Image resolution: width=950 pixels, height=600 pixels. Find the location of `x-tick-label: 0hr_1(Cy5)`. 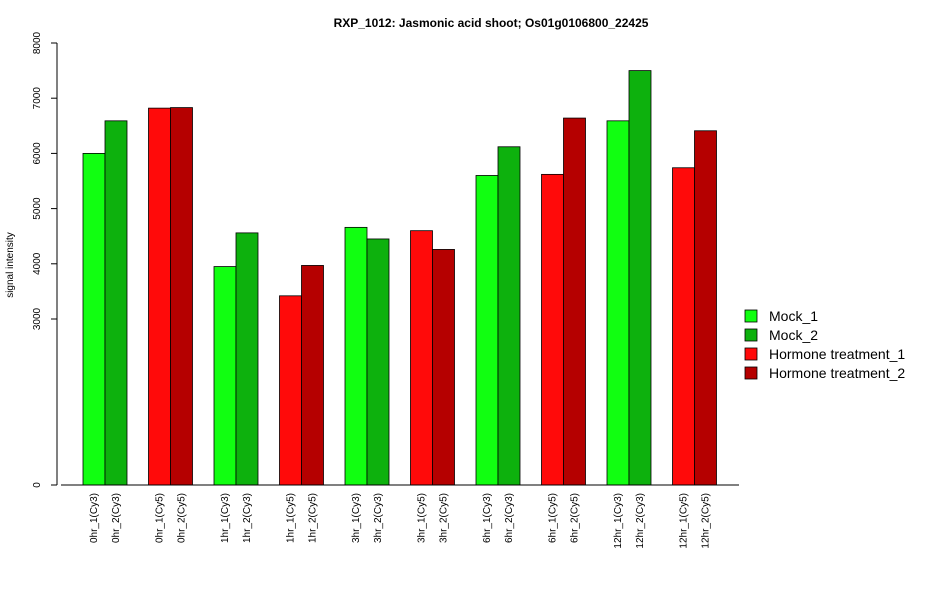

x-tick-label: 0hr_1(Cy5) is located at coordinates (160, 518).